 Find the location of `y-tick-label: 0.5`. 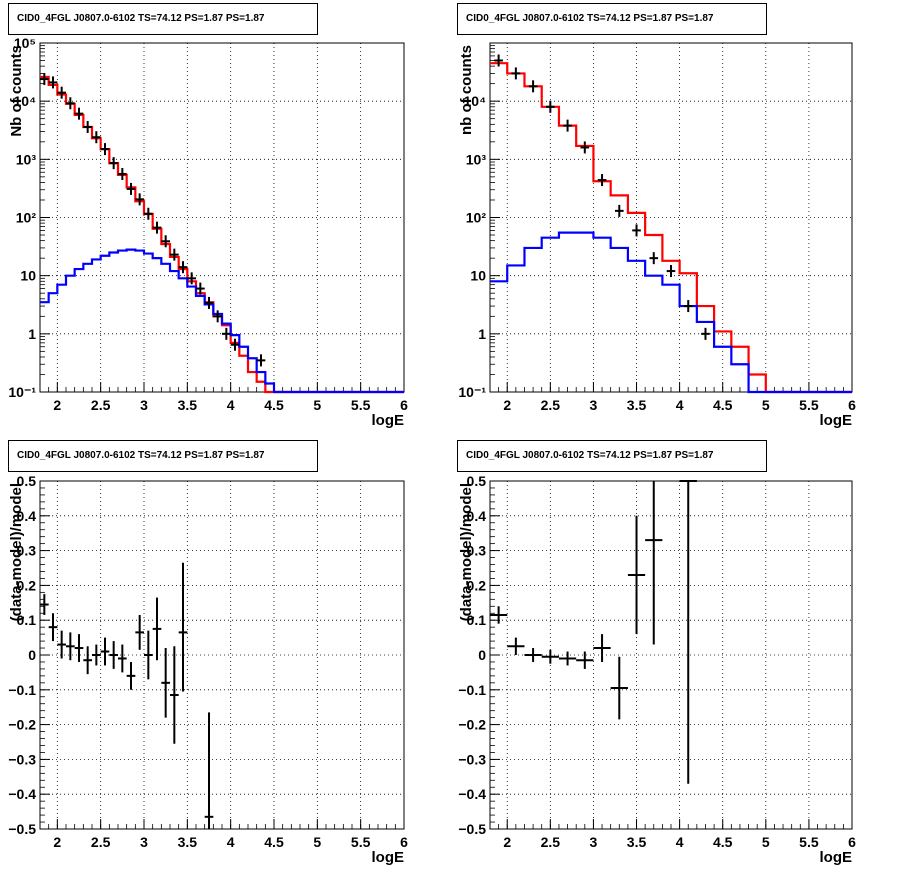

y-tick-label: 0.5 is located at coordinates (477, 481).